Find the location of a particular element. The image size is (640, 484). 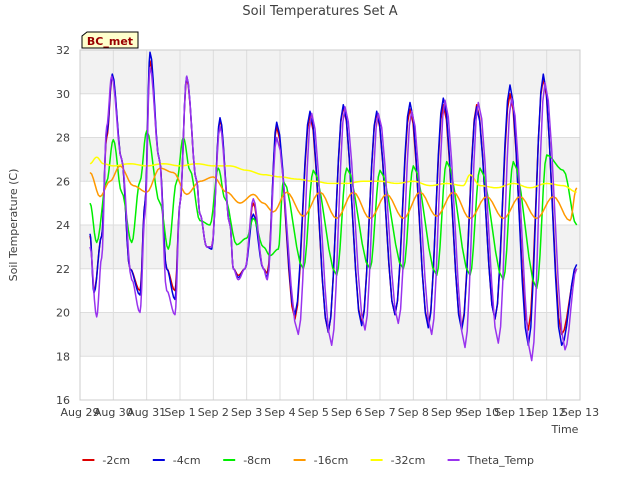

site-label: BC_met is located at coordinates (110, 41).